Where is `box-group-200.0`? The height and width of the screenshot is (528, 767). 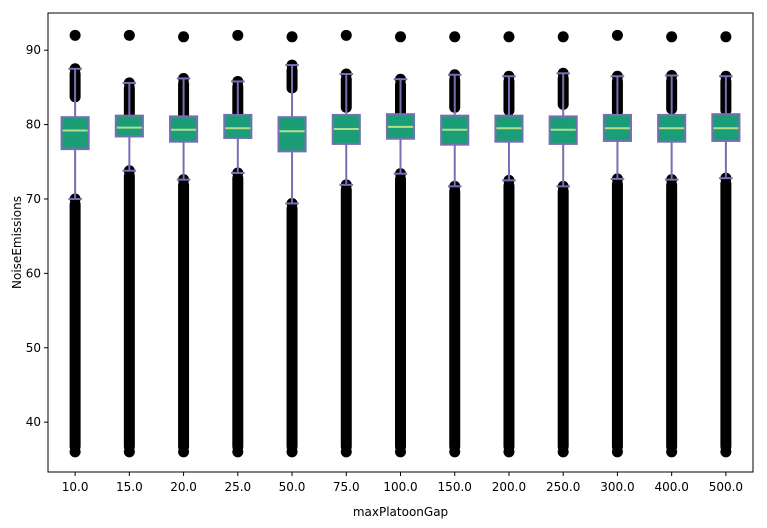 box-group-200.0 is located at coordinates (509, 244).